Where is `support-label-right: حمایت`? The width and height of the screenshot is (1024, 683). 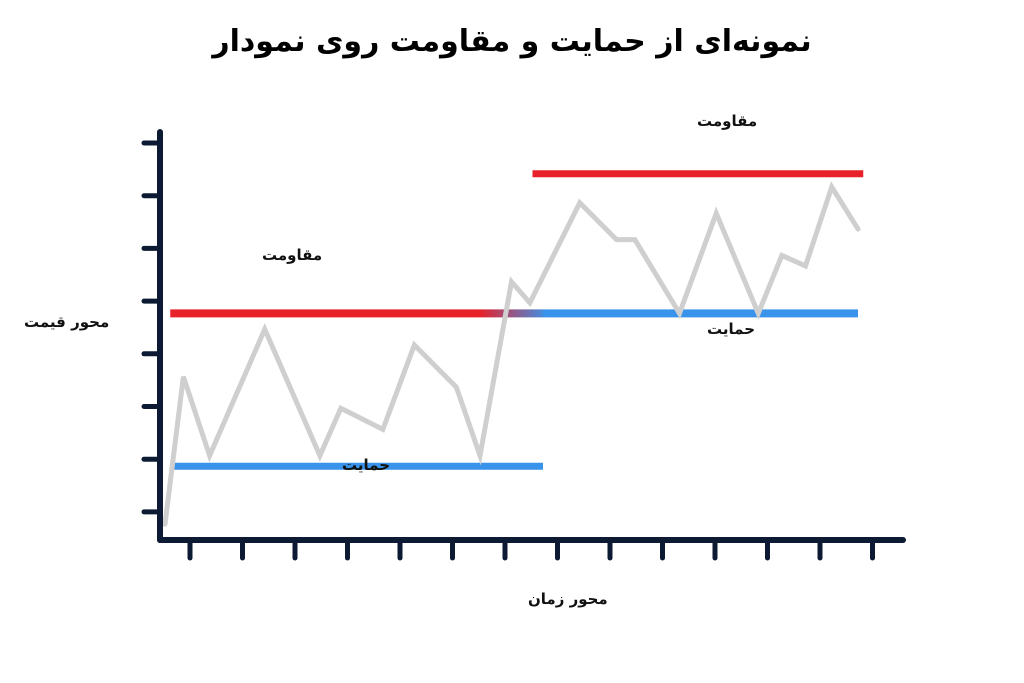 support-label-right: حمایت is located at coordinates (731, 329).